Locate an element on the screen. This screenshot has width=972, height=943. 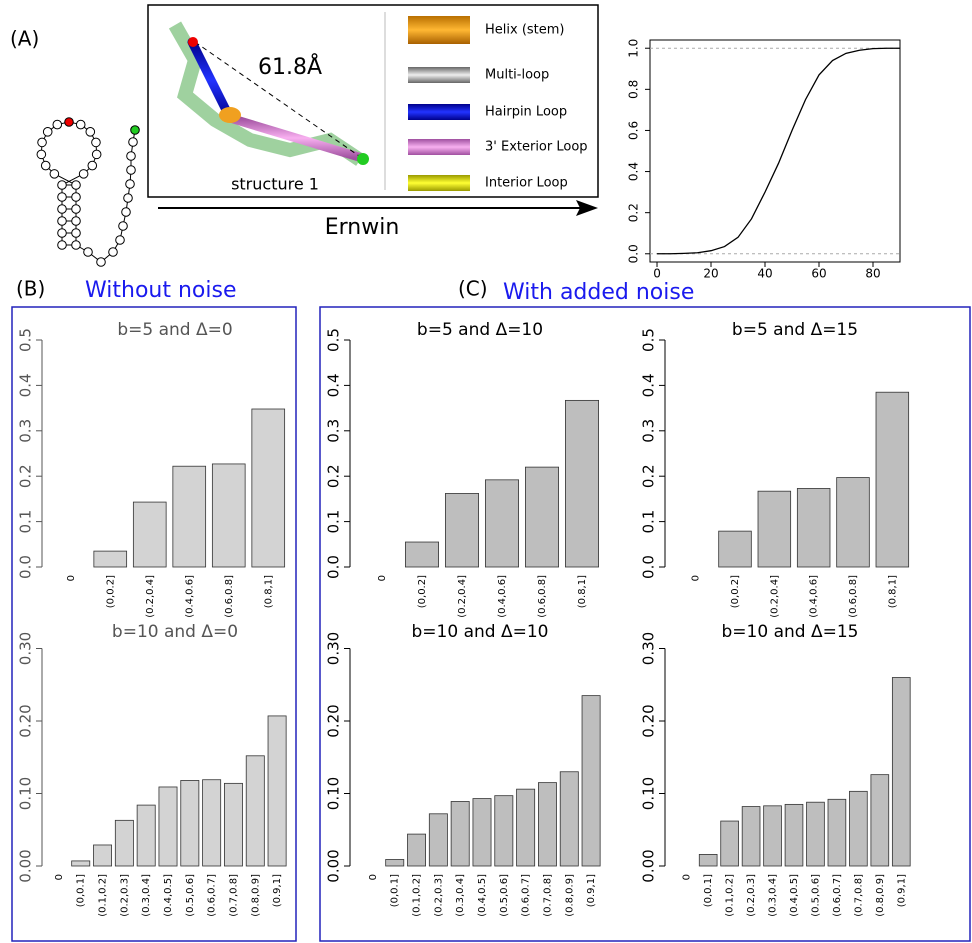
legend-label: Helix (stem) is located at coordinates (525, 30).